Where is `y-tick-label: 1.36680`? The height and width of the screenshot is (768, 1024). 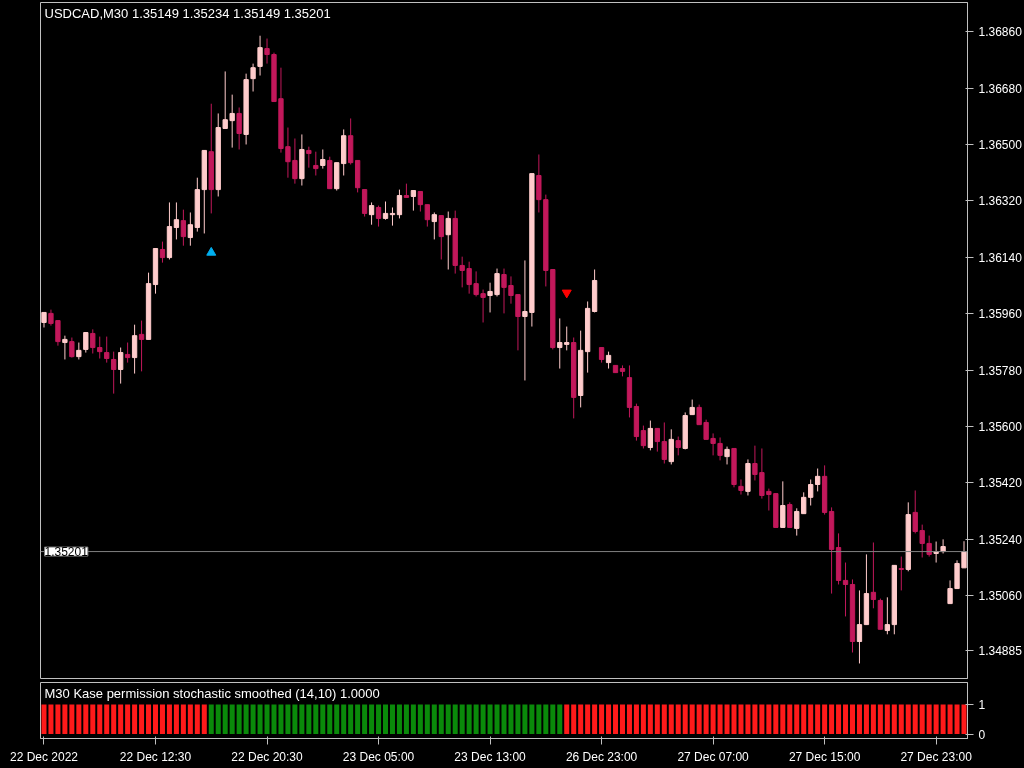
y-tick-label: 1.36680 is located at coordinates (1000, 88).